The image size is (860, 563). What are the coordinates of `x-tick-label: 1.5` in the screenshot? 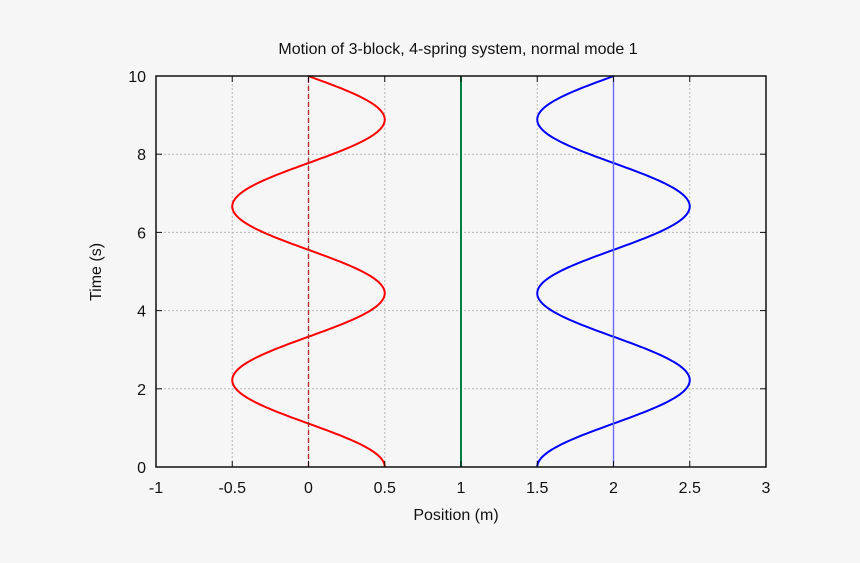 It's located at (537, 488).